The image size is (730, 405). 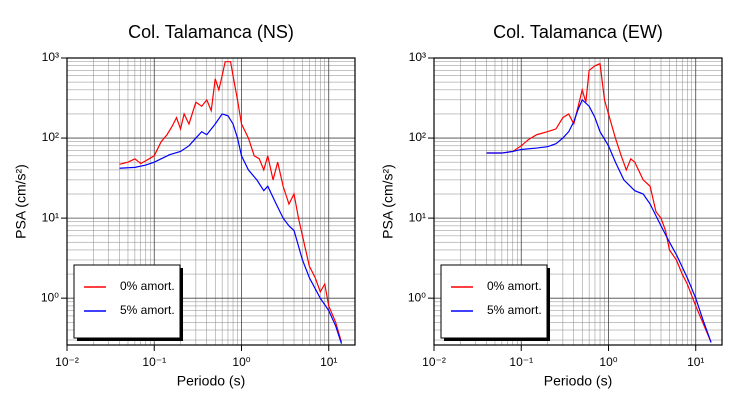 What do you see at coordinates (211, 32) in the screenshot?
I see `chart-title: Col. Talamanca (NS)` at bounding box center [211, 32].